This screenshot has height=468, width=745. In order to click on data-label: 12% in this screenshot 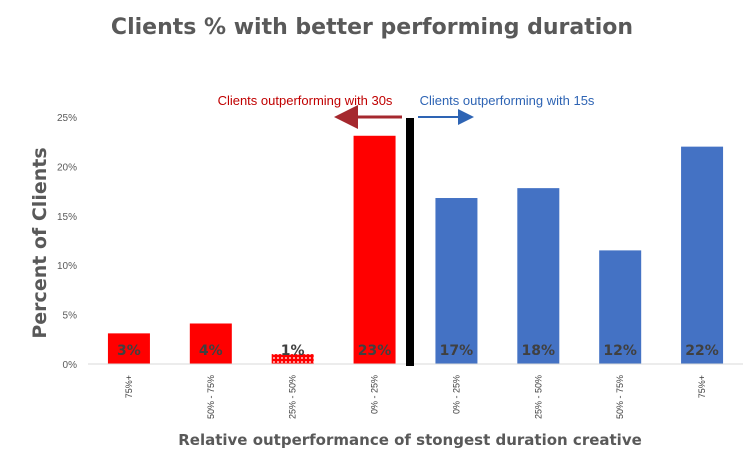, I will do `click(620, 351)`.